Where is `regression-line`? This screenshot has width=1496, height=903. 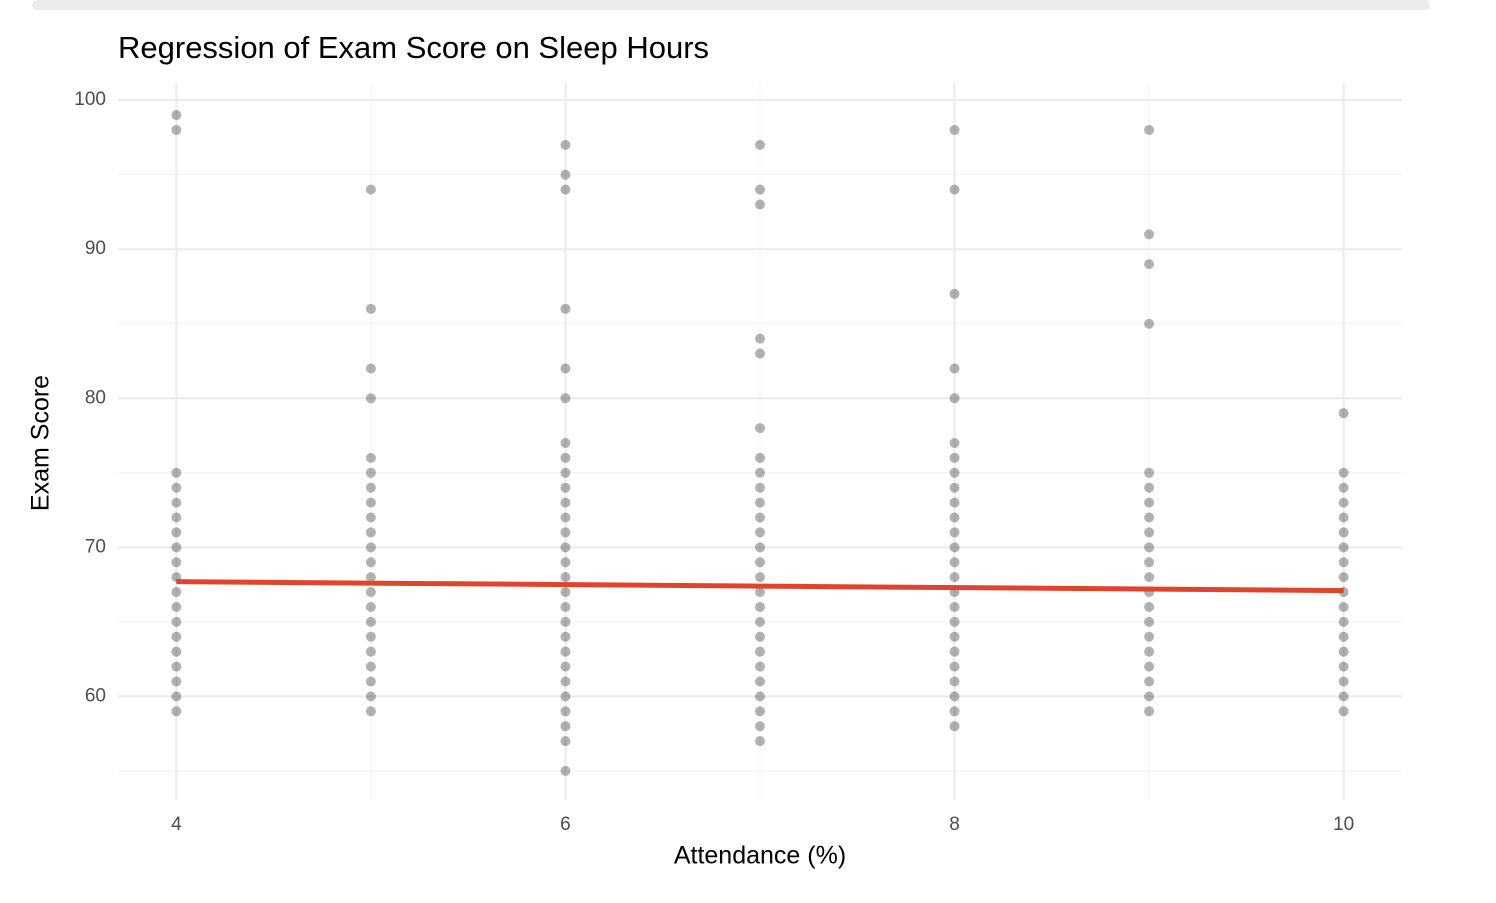
regression-line is located at coordinates (760, 586).